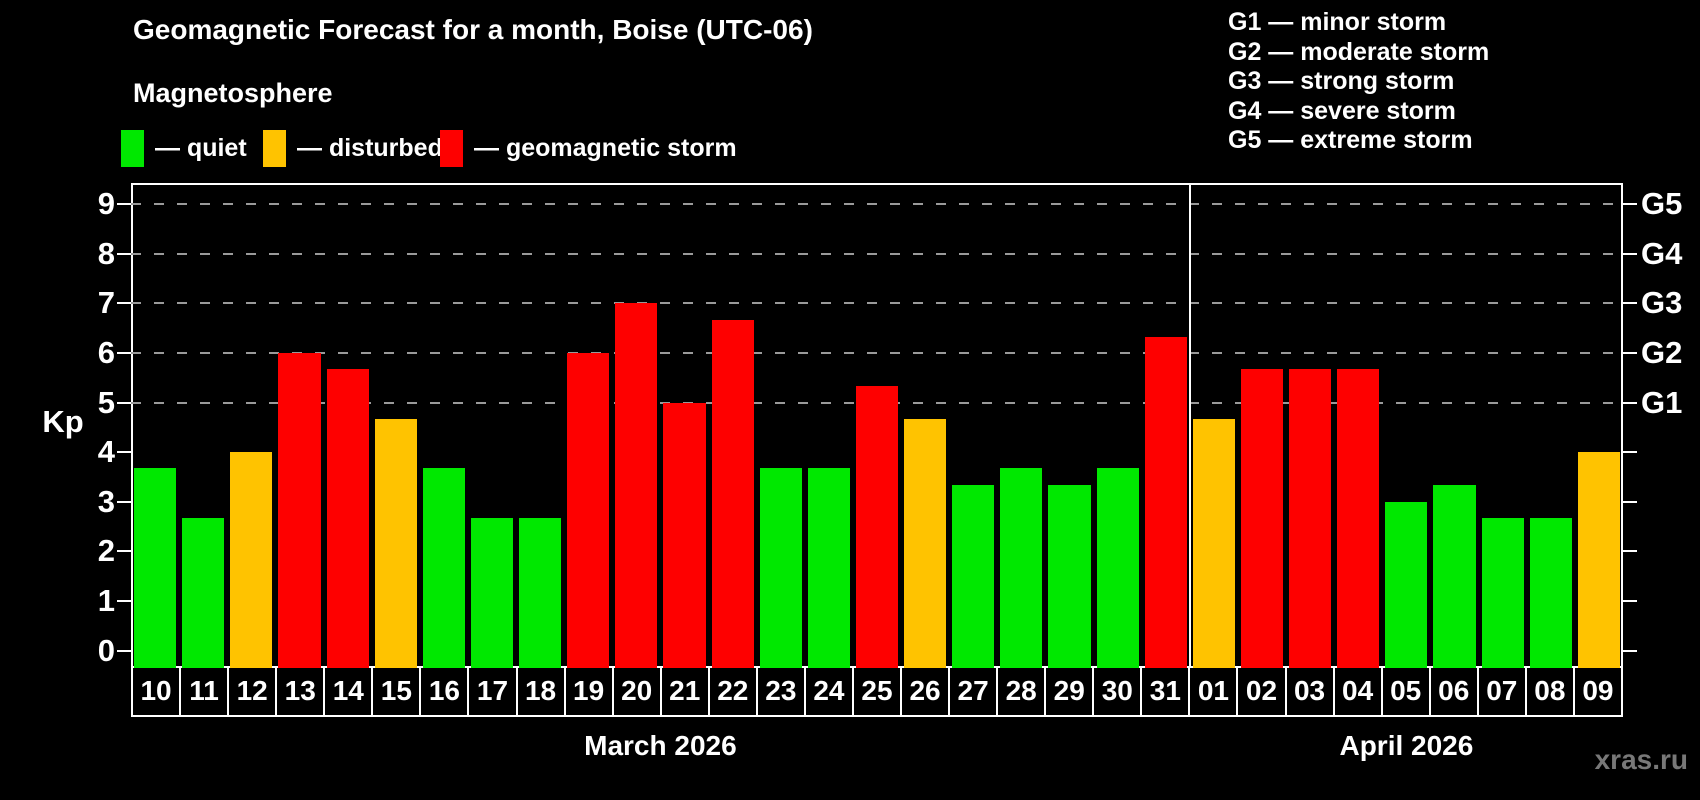 This screenshot has height=800, width=1700. What do you see at coordinates (1598, 690) in the screenshot?
I see `day-label: 09` at bounding box center [1598, 690].